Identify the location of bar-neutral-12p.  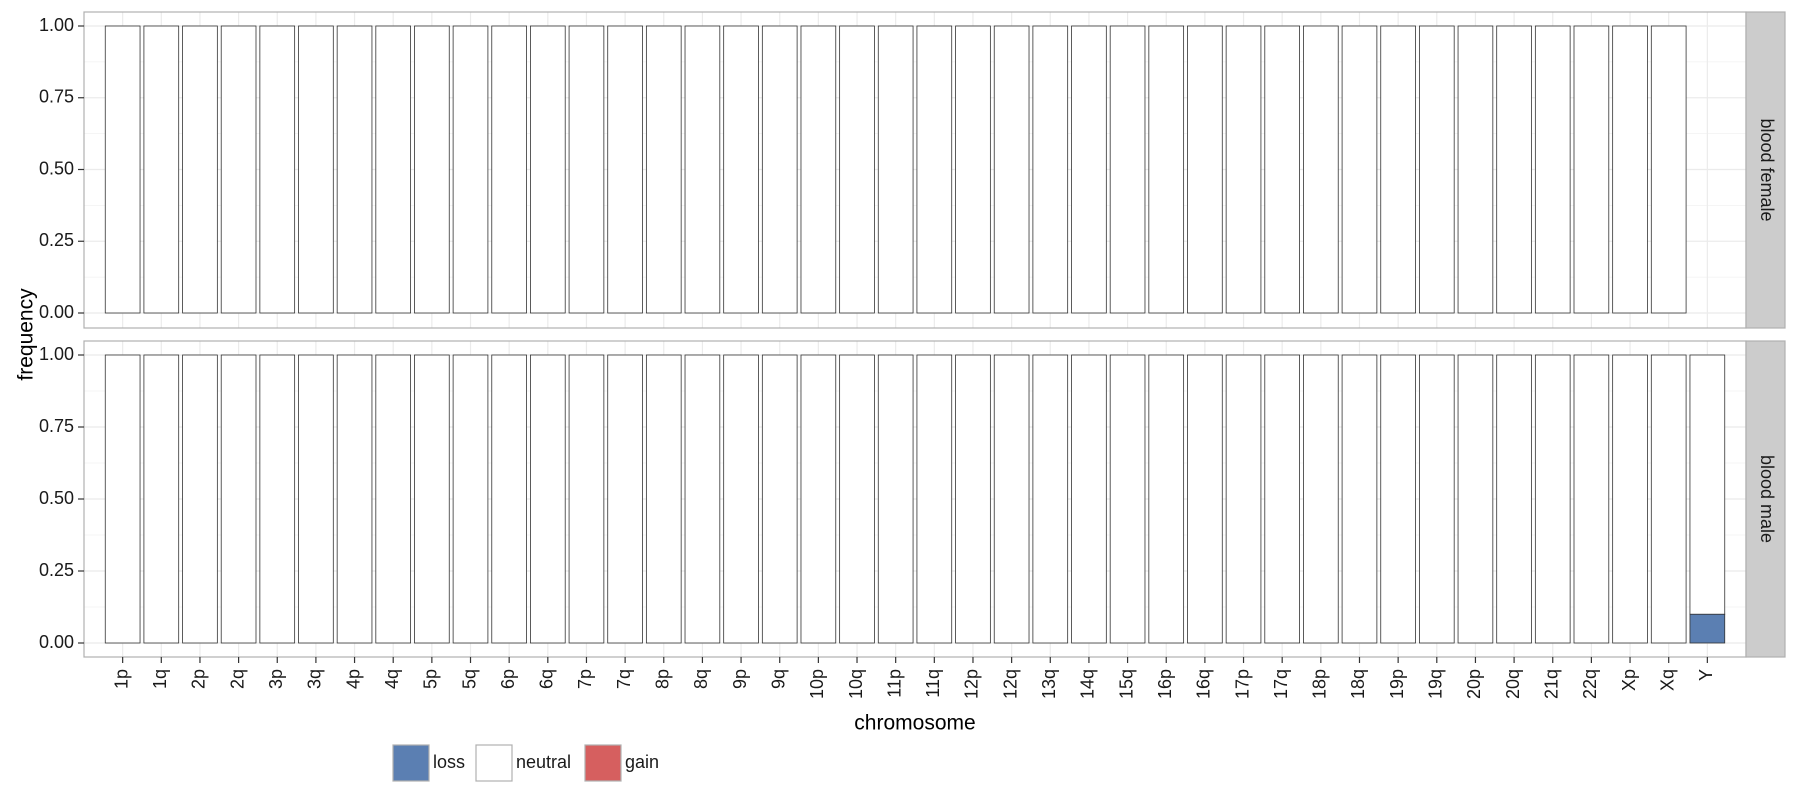
(973, 169).